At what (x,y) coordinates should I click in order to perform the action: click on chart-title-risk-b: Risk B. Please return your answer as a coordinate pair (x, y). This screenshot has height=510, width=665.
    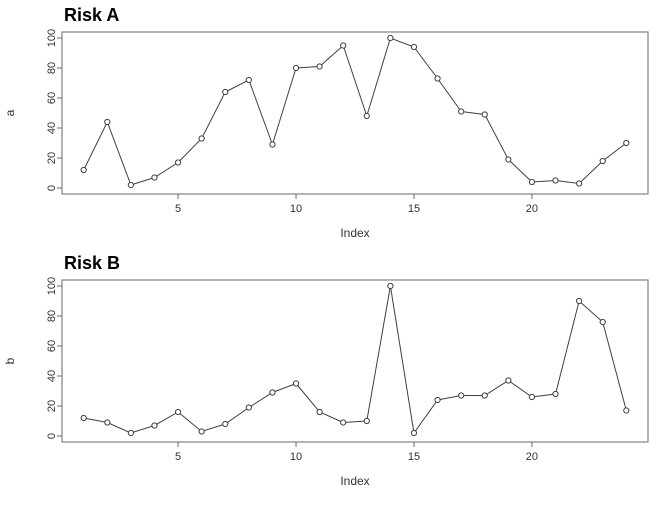
    Looking at the image, I should click on (92, 263).